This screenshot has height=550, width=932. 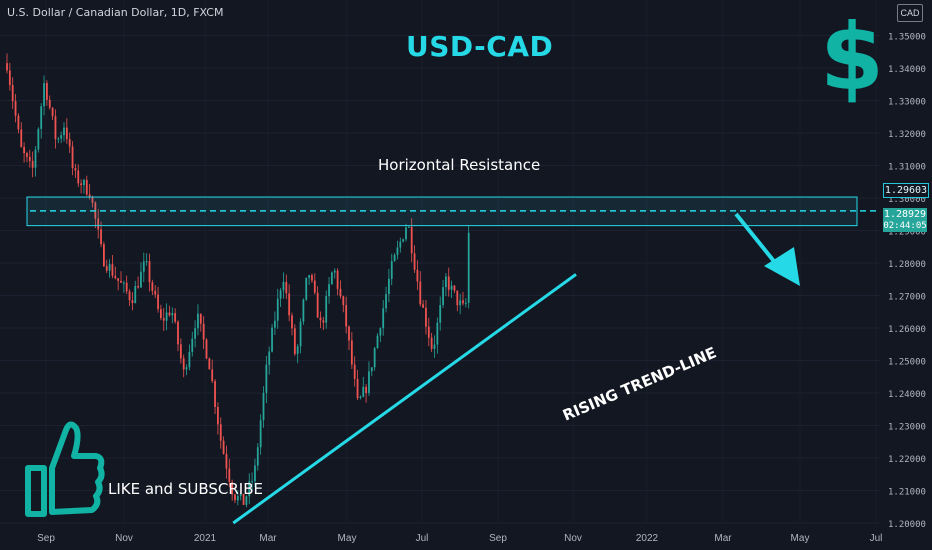 What do you see at coordinates (907, 395) in the screenshot?
I see `y-tick-label: 1.24000` at bounding box center [907, 395].